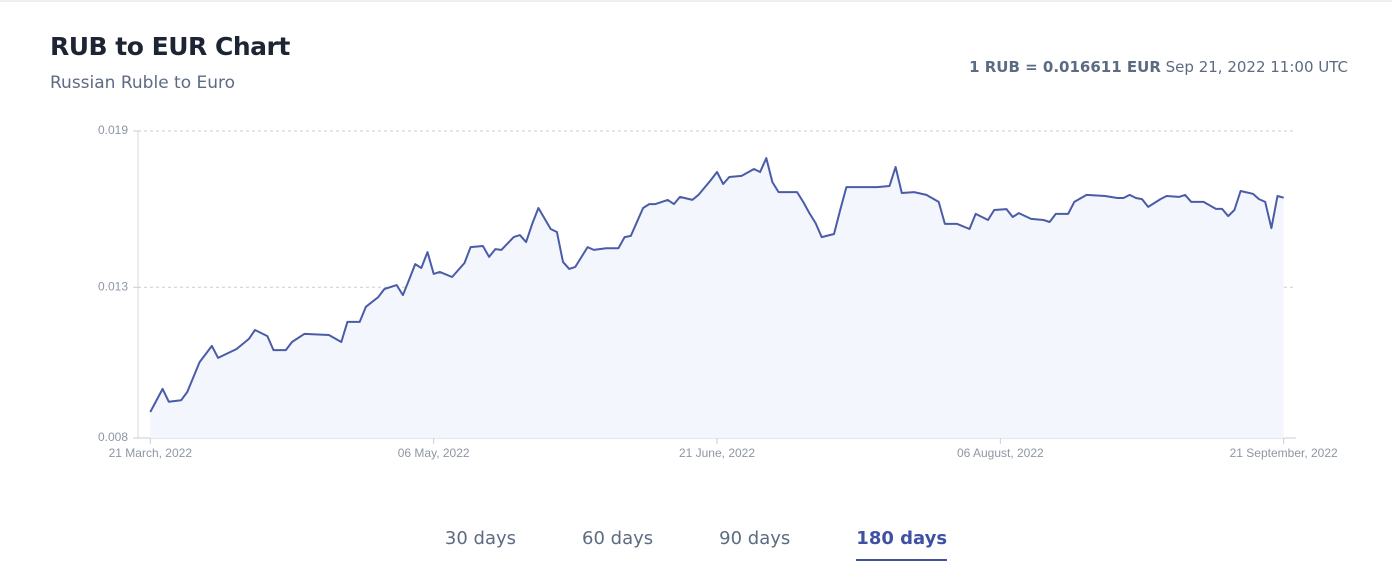  I want to click on range-tab: 90 days, so click(755, 538).